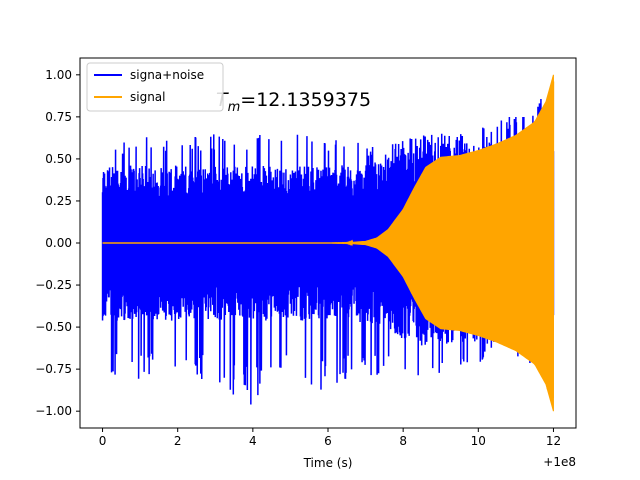  I want to click on legend-label-noise: signa+noise, so click(167, 75).